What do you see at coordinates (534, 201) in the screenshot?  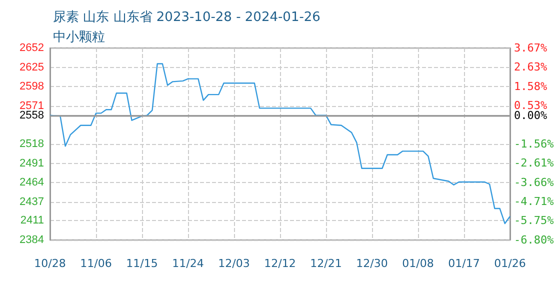 I see `y2-tick-label: -4.71%` at bounding box center [534, 201].